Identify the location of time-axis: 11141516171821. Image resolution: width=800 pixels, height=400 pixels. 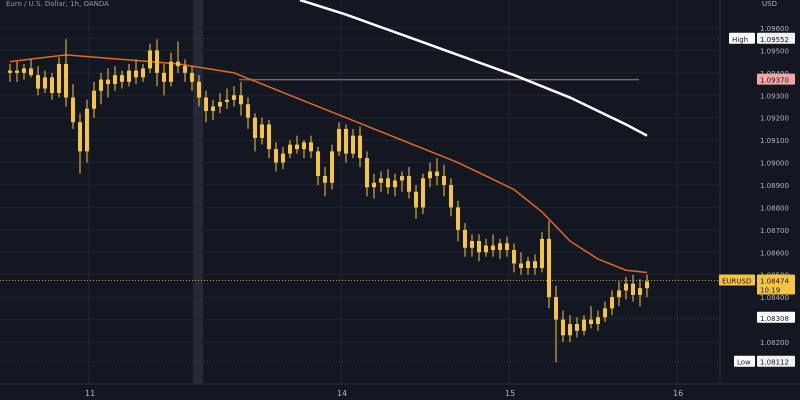
(442, 393).